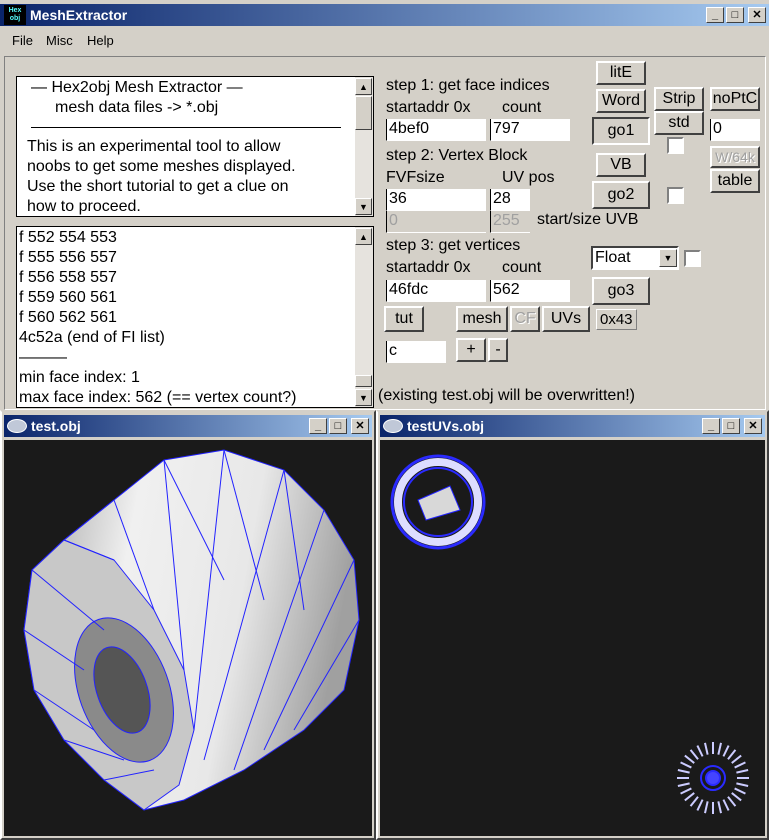  Describe the element at coordinates (621, 165) in the screenshot. I see `vb-button: VB` at that location.